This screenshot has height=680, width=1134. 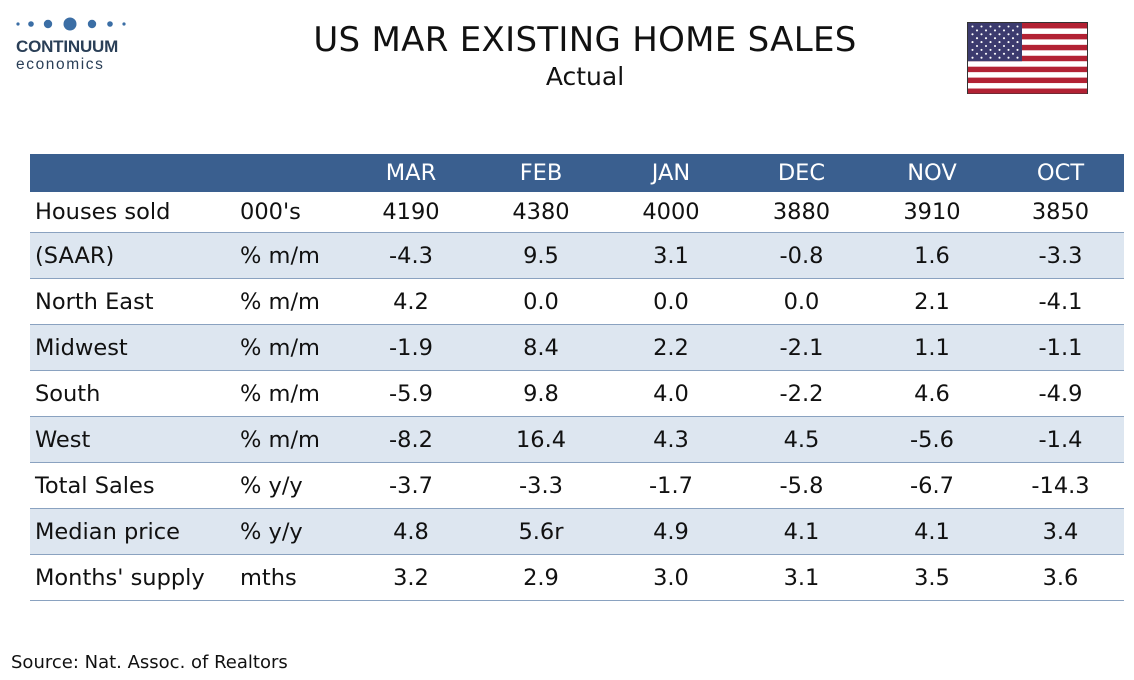 I want to click on page-title: US MAR EXISTING HOME SALES, so click(x=585, y=40).